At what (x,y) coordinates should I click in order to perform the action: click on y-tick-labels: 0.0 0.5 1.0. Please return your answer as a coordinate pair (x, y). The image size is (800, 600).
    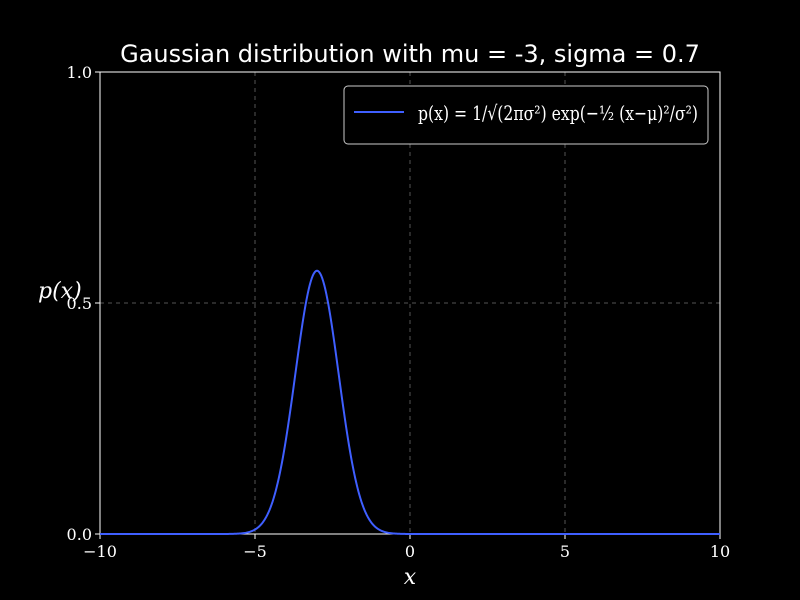
    Looking at the image, I should click on (79, 303).